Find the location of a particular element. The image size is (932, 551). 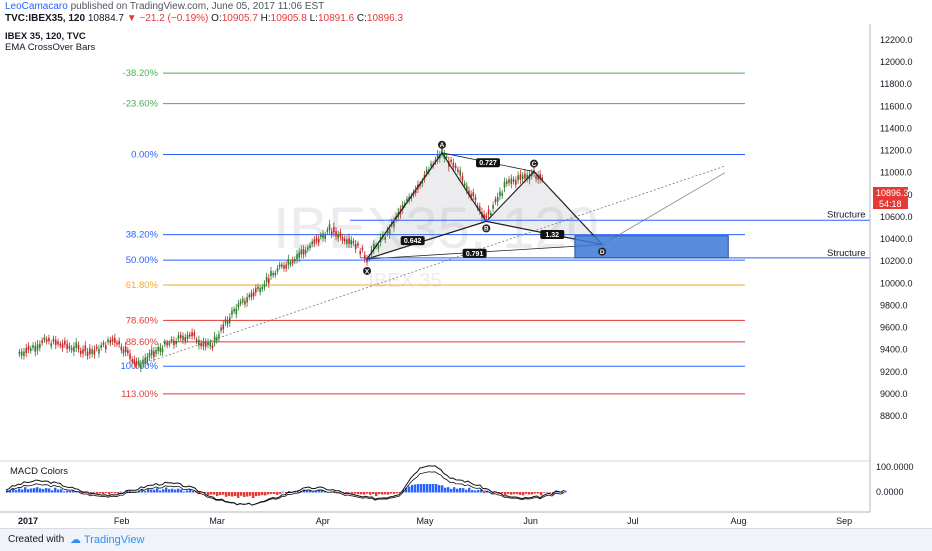

indicator-legend: EMA CrossOver Bars is located at coordinates (50, 47).